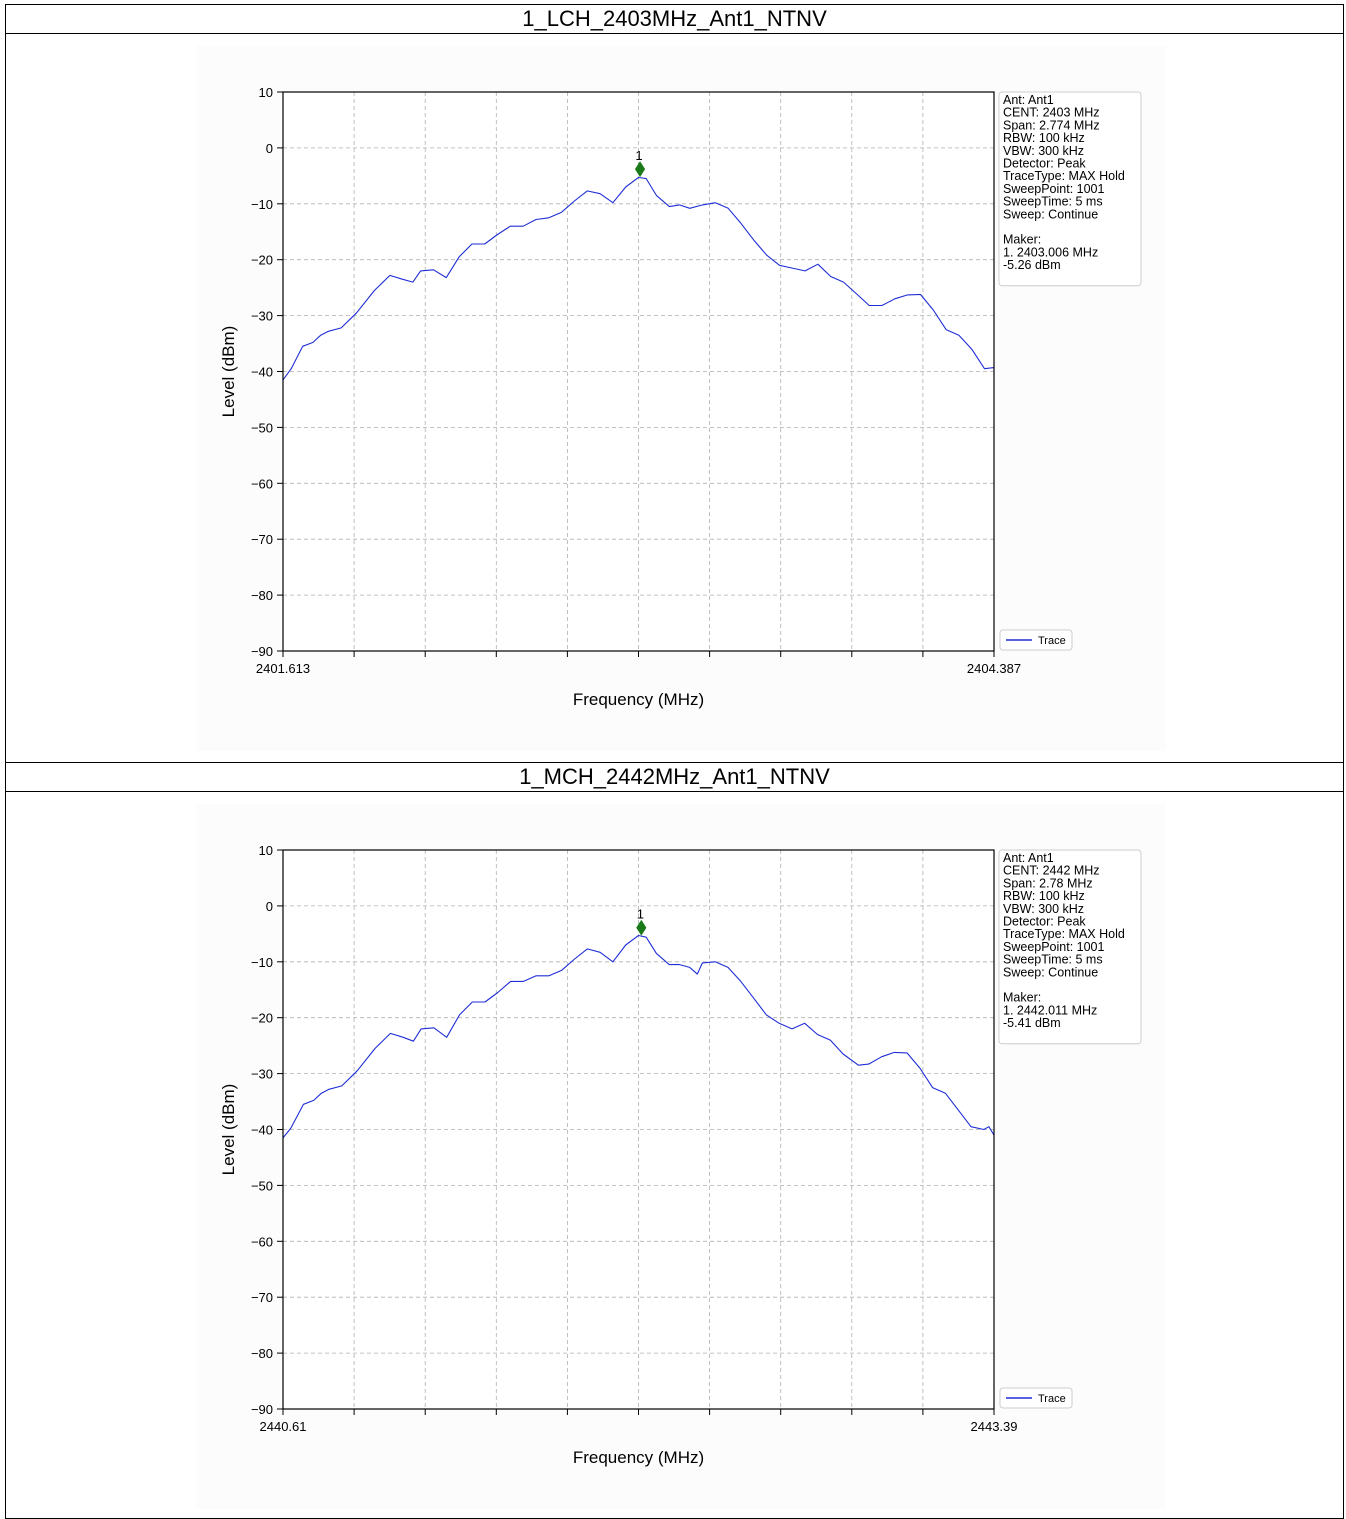 The image size is (1346, 1519). I want to click on info-line: 1. 2403.006 MHz, so click(1050, 252).